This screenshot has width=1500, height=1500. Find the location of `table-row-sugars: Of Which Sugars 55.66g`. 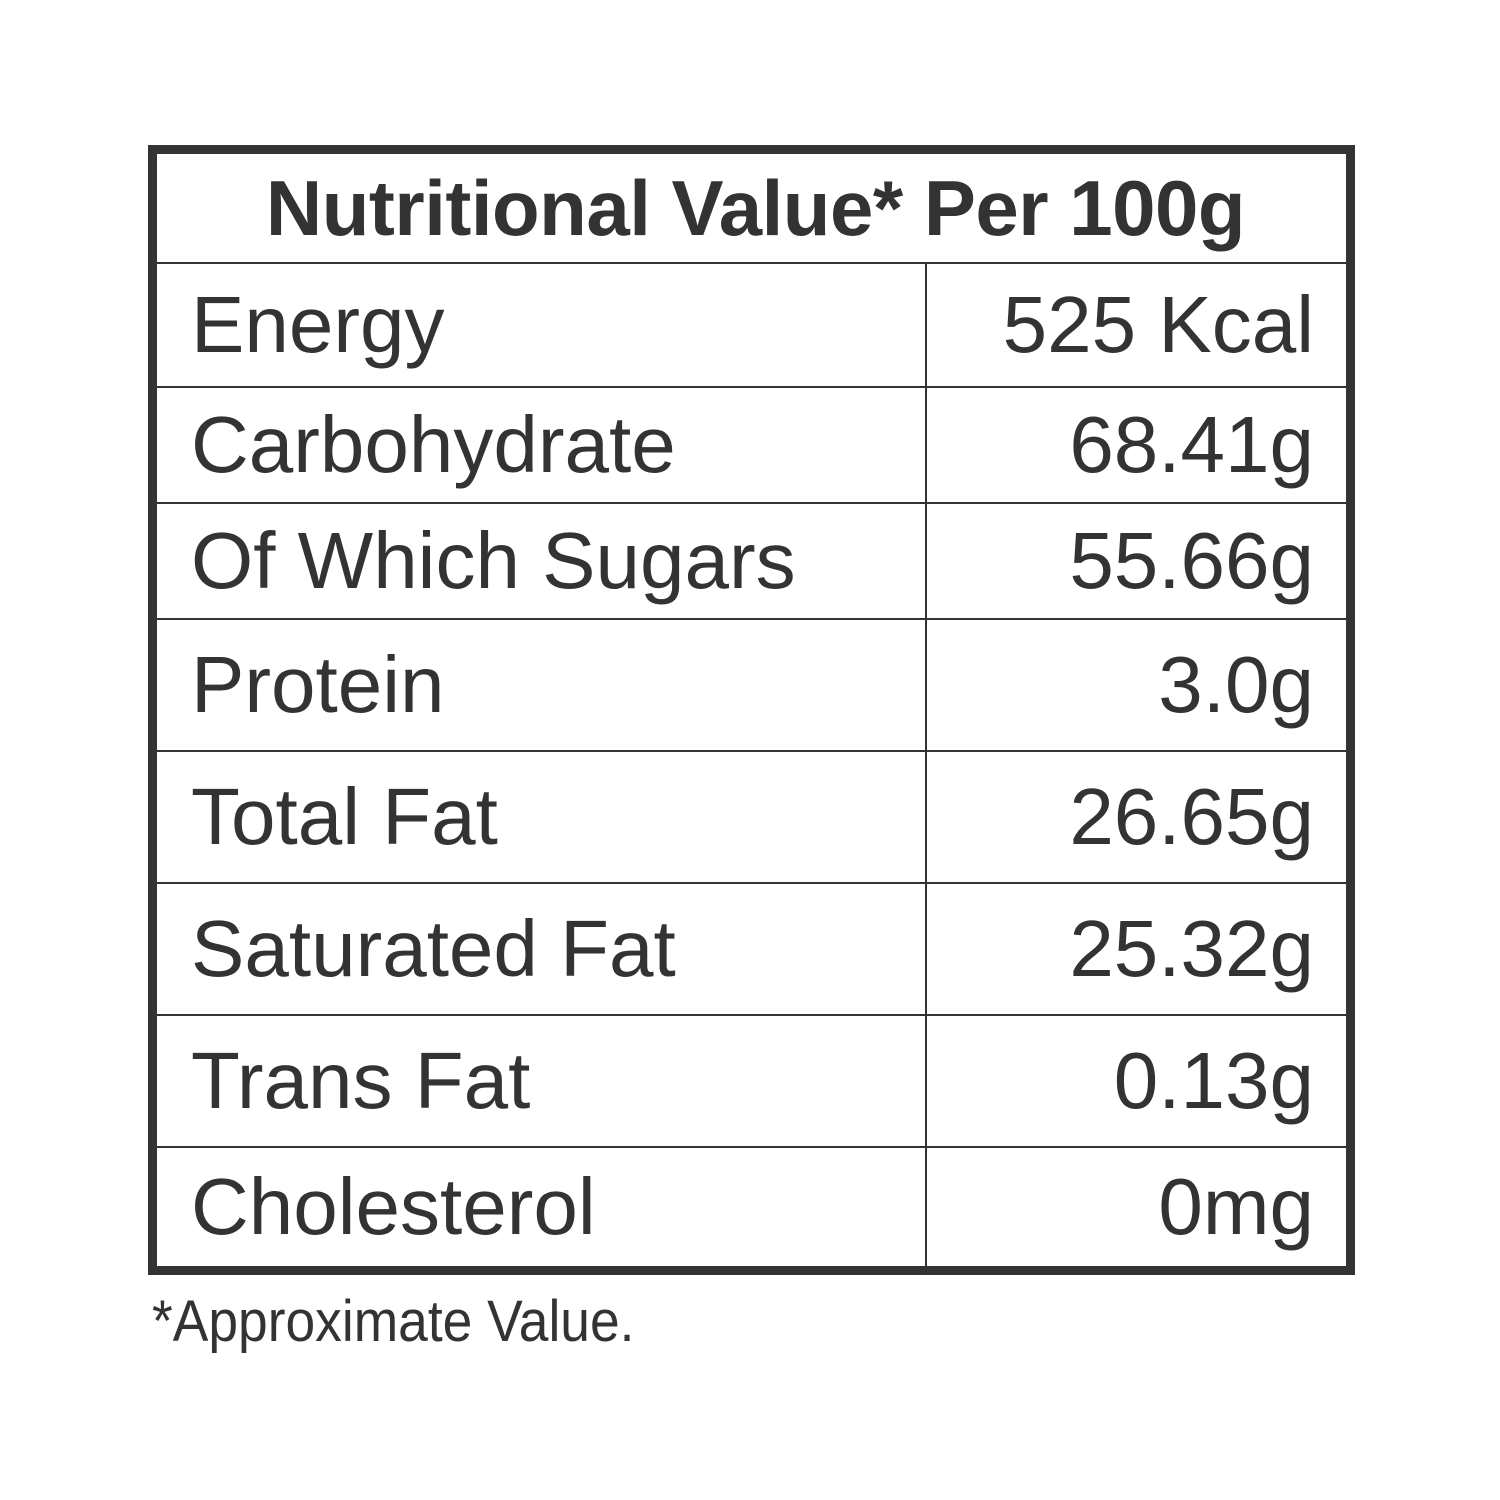

table-row-sugars: Of Which Sugars 55.66g is located at coordinates (751, 562).